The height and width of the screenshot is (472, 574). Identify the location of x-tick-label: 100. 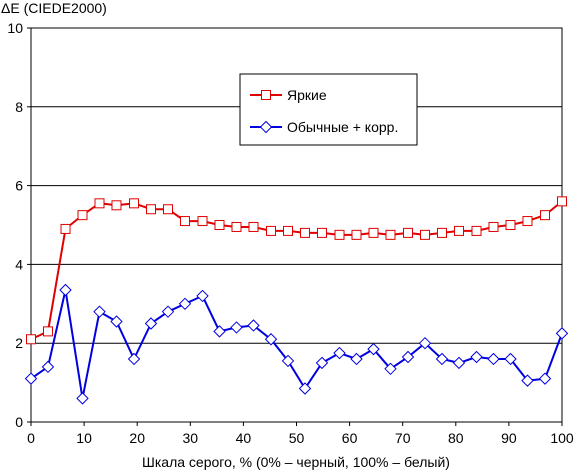
(562, 438).